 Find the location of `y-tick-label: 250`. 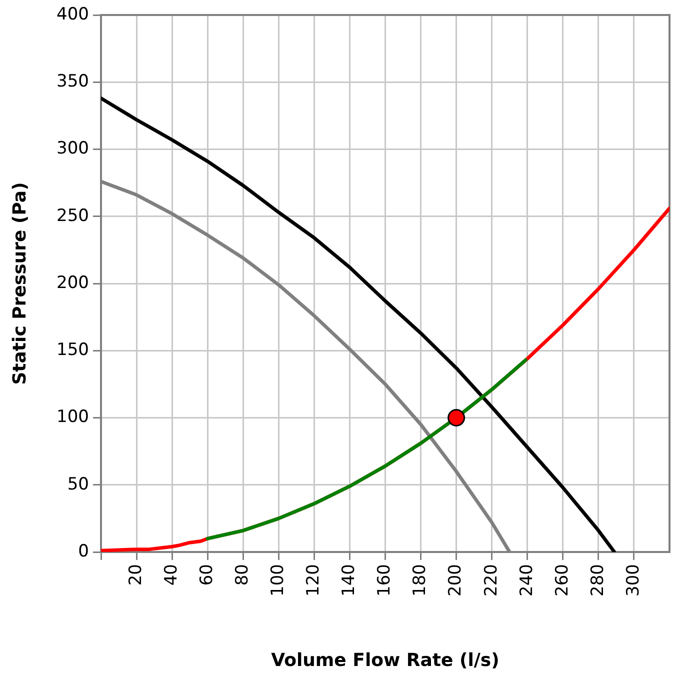

y-tick-label: 250 is located at coordinates (72, 216).